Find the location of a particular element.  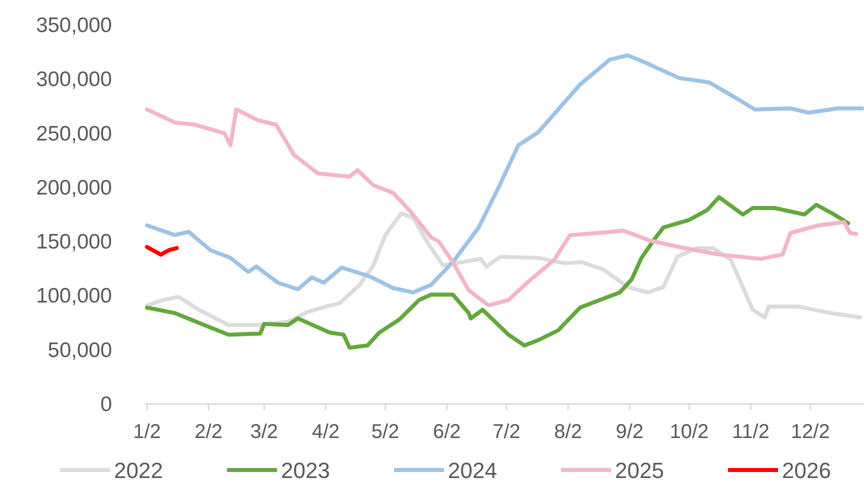

y-tick-label: 150,000 is located at coordinates (74, 242).